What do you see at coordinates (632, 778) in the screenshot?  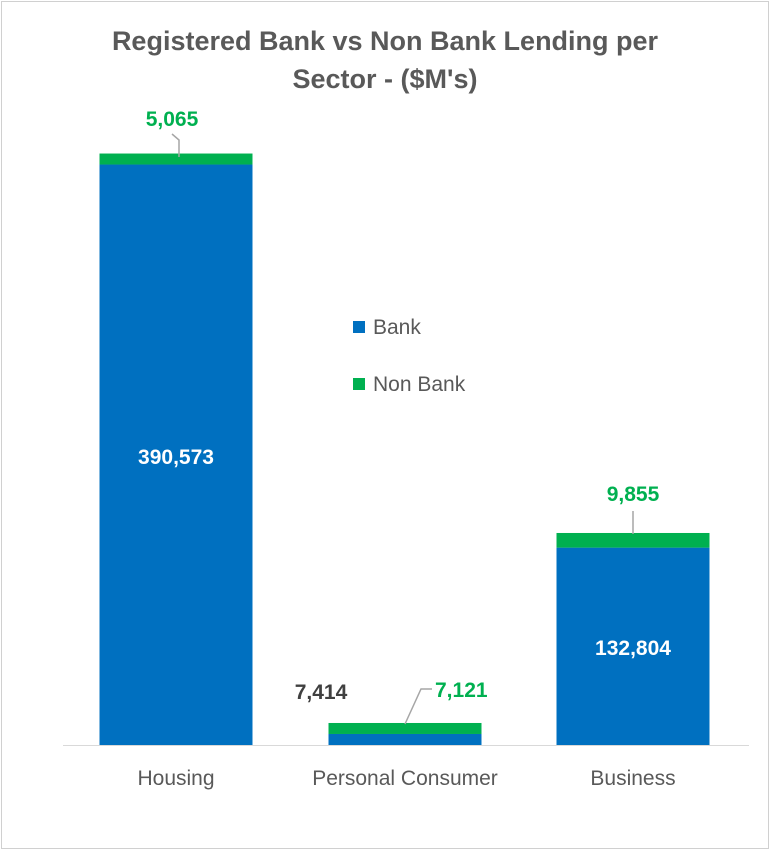 I see `x-tick-label-2: Business` at bounding box center [632, 778].